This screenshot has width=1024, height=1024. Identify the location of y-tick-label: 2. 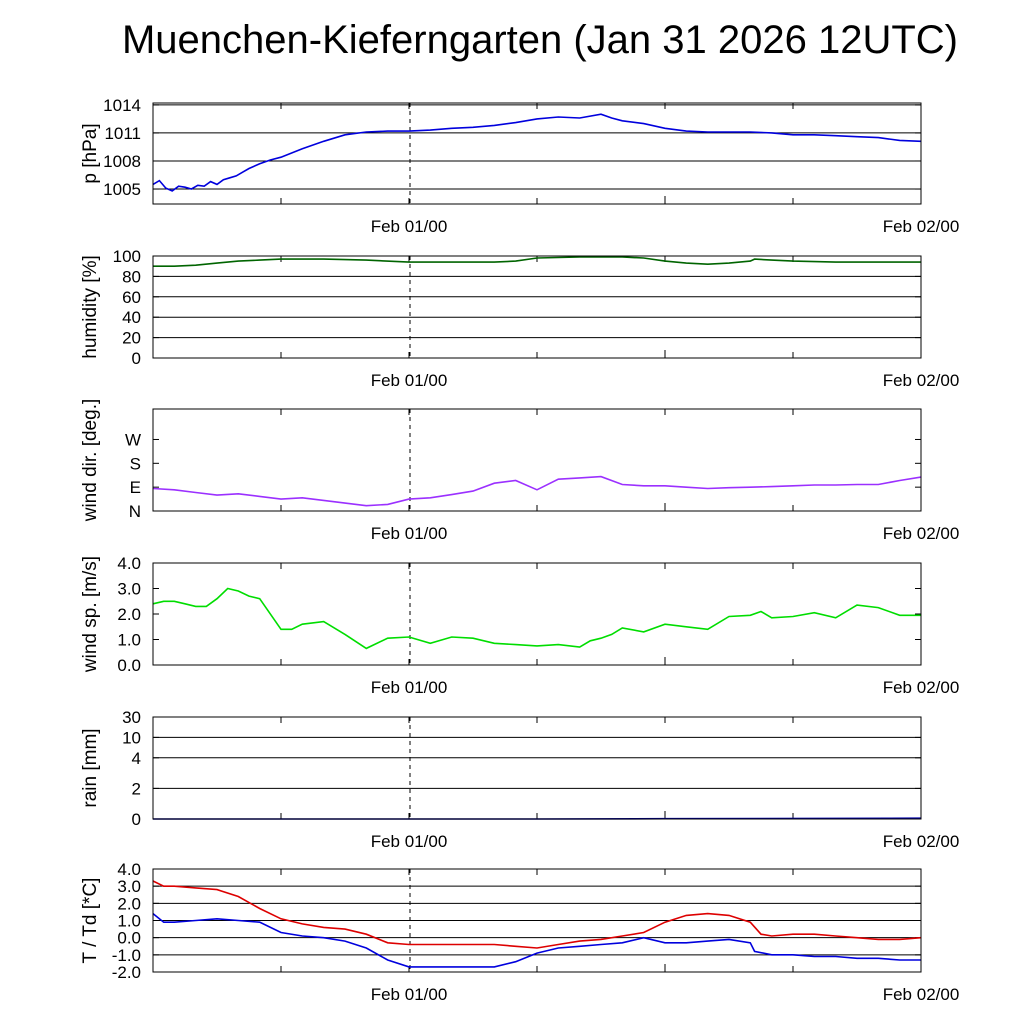
(136, 788).